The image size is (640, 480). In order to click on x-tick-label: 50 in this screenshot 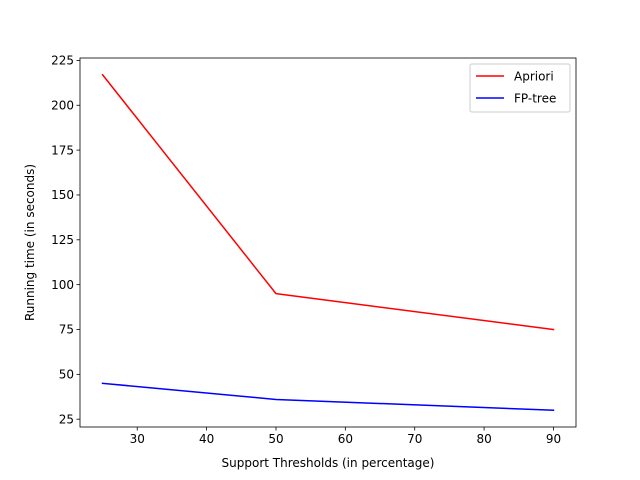, I will do `click(275, 439)`.